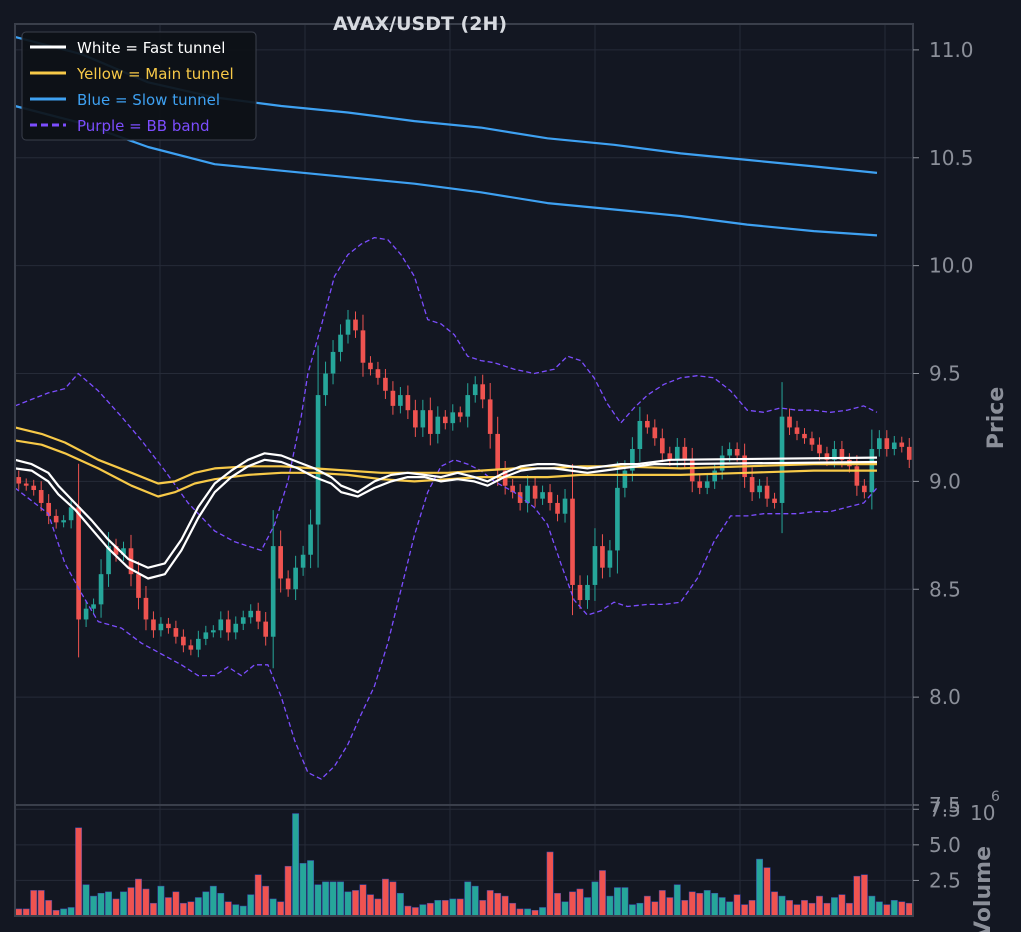 This screenshot has width=1021, height=932. I want to click on legend-label-main: Yellow = Main tunnel, so click(155, 74).